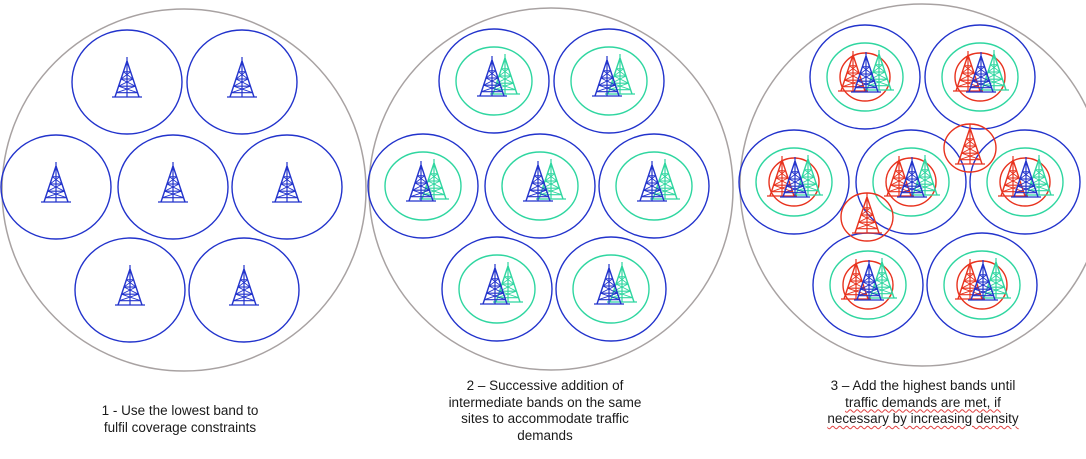 This screenshot has width=1086, height=459. I want to click on caption-line: 1 - Use the lowest band to, so click(180, 410).